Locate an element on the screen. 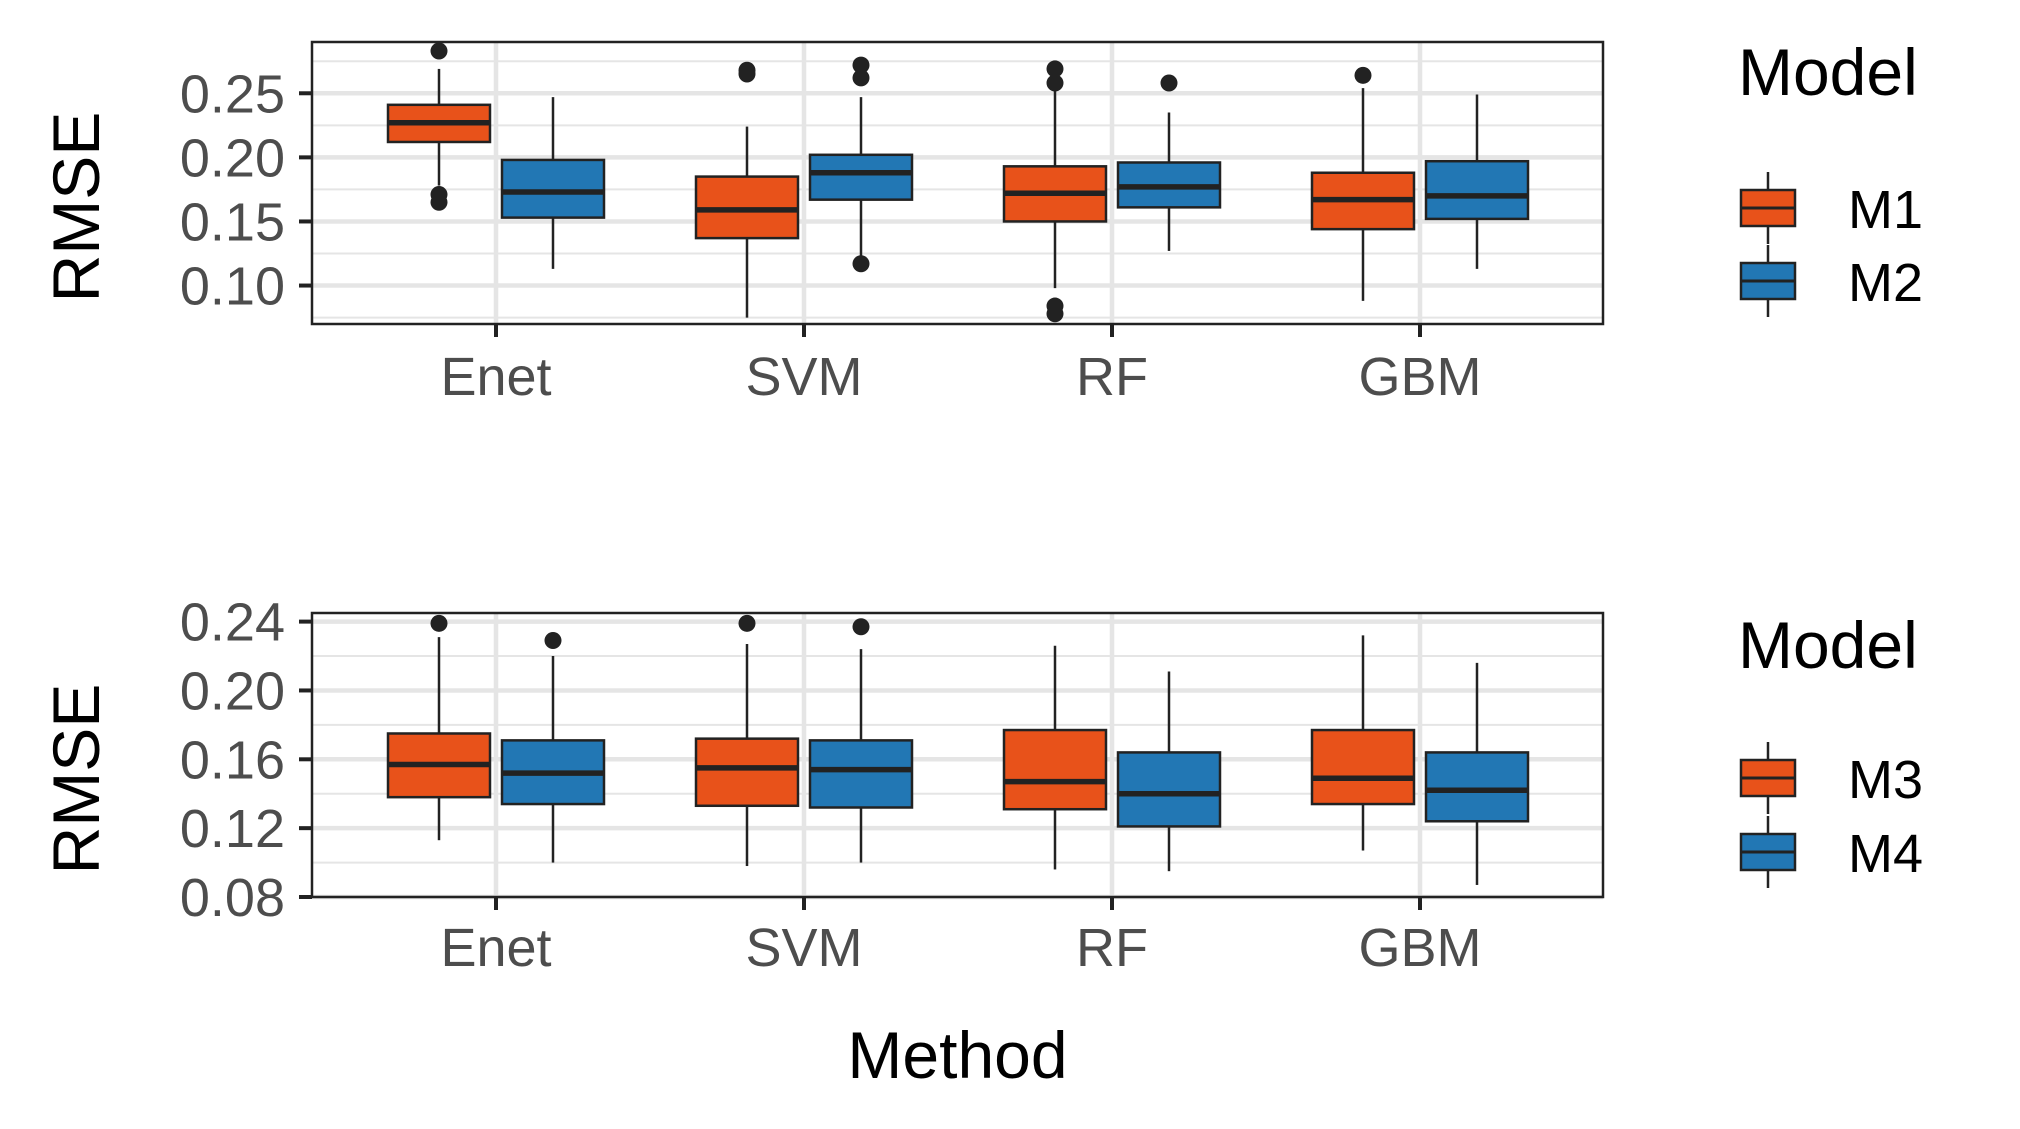 This screenshot has width=2020, height=1129. legend: Model M3 M4 is located at coordinates (1830, 748).